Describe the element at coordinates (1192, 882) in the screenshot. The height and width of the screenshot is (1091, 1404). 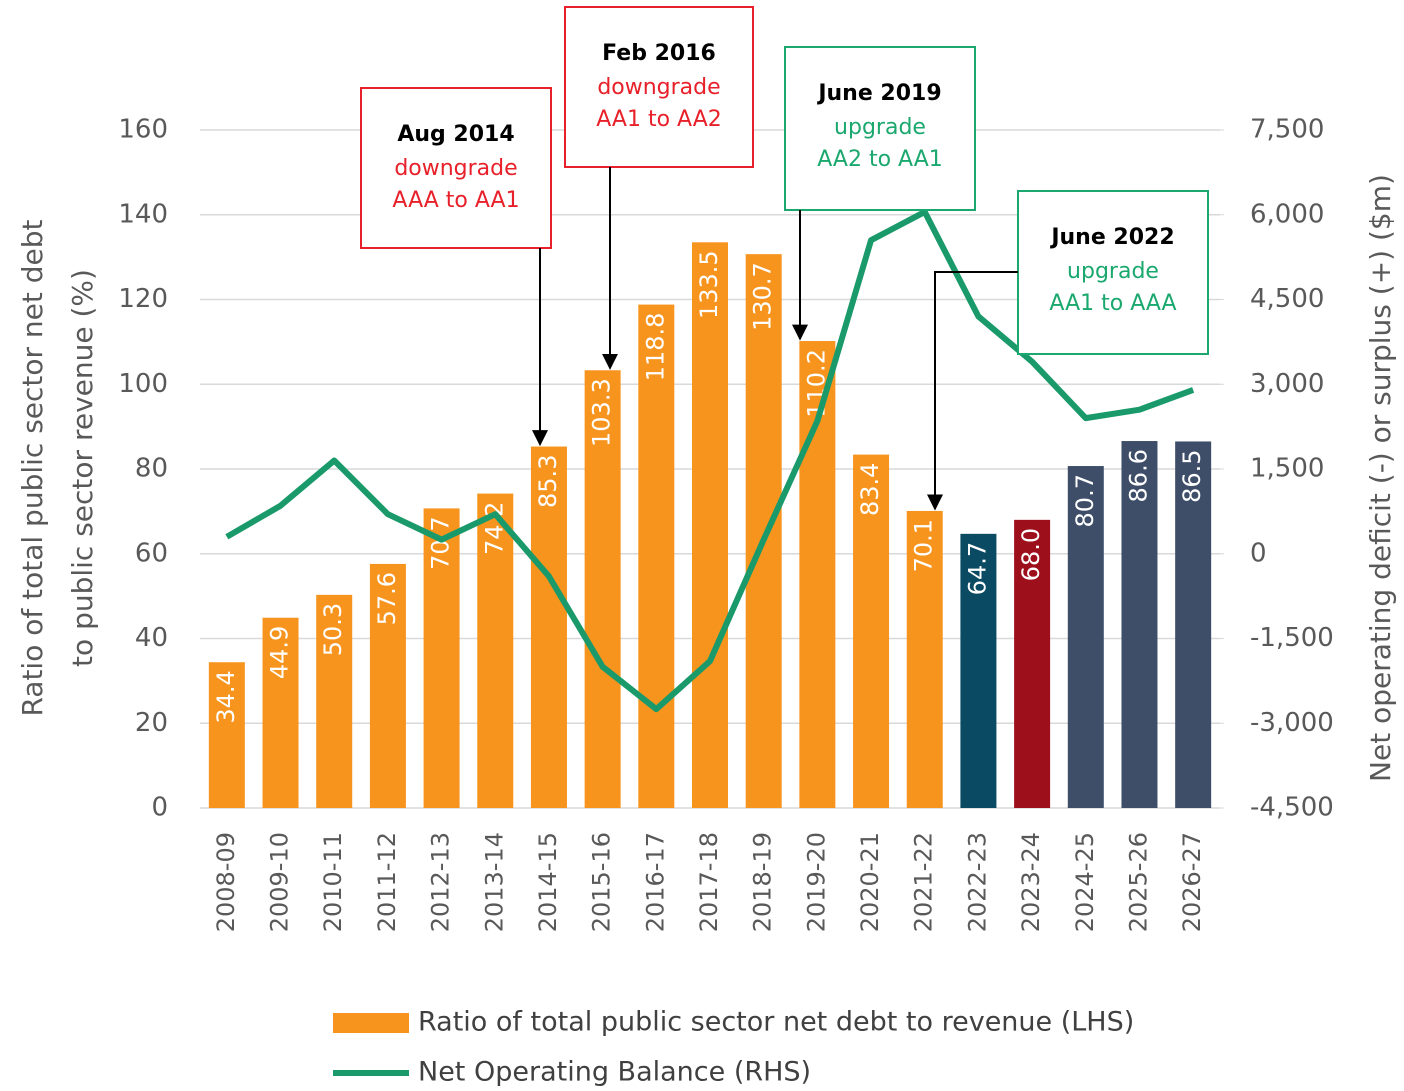
I see `x-tick-label: 2026-27` at that location.